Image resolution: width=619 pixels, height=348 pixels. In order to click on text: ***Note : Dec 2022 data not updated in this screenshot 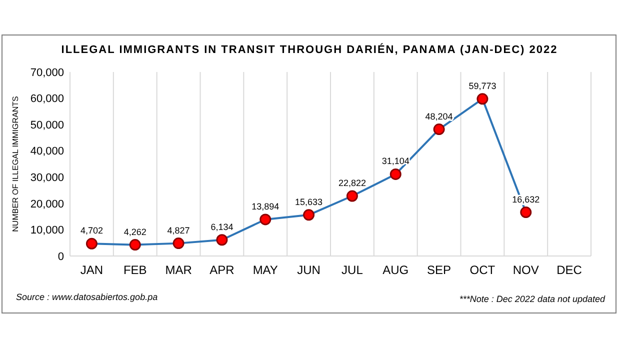, I will do `click(532, 299)`.